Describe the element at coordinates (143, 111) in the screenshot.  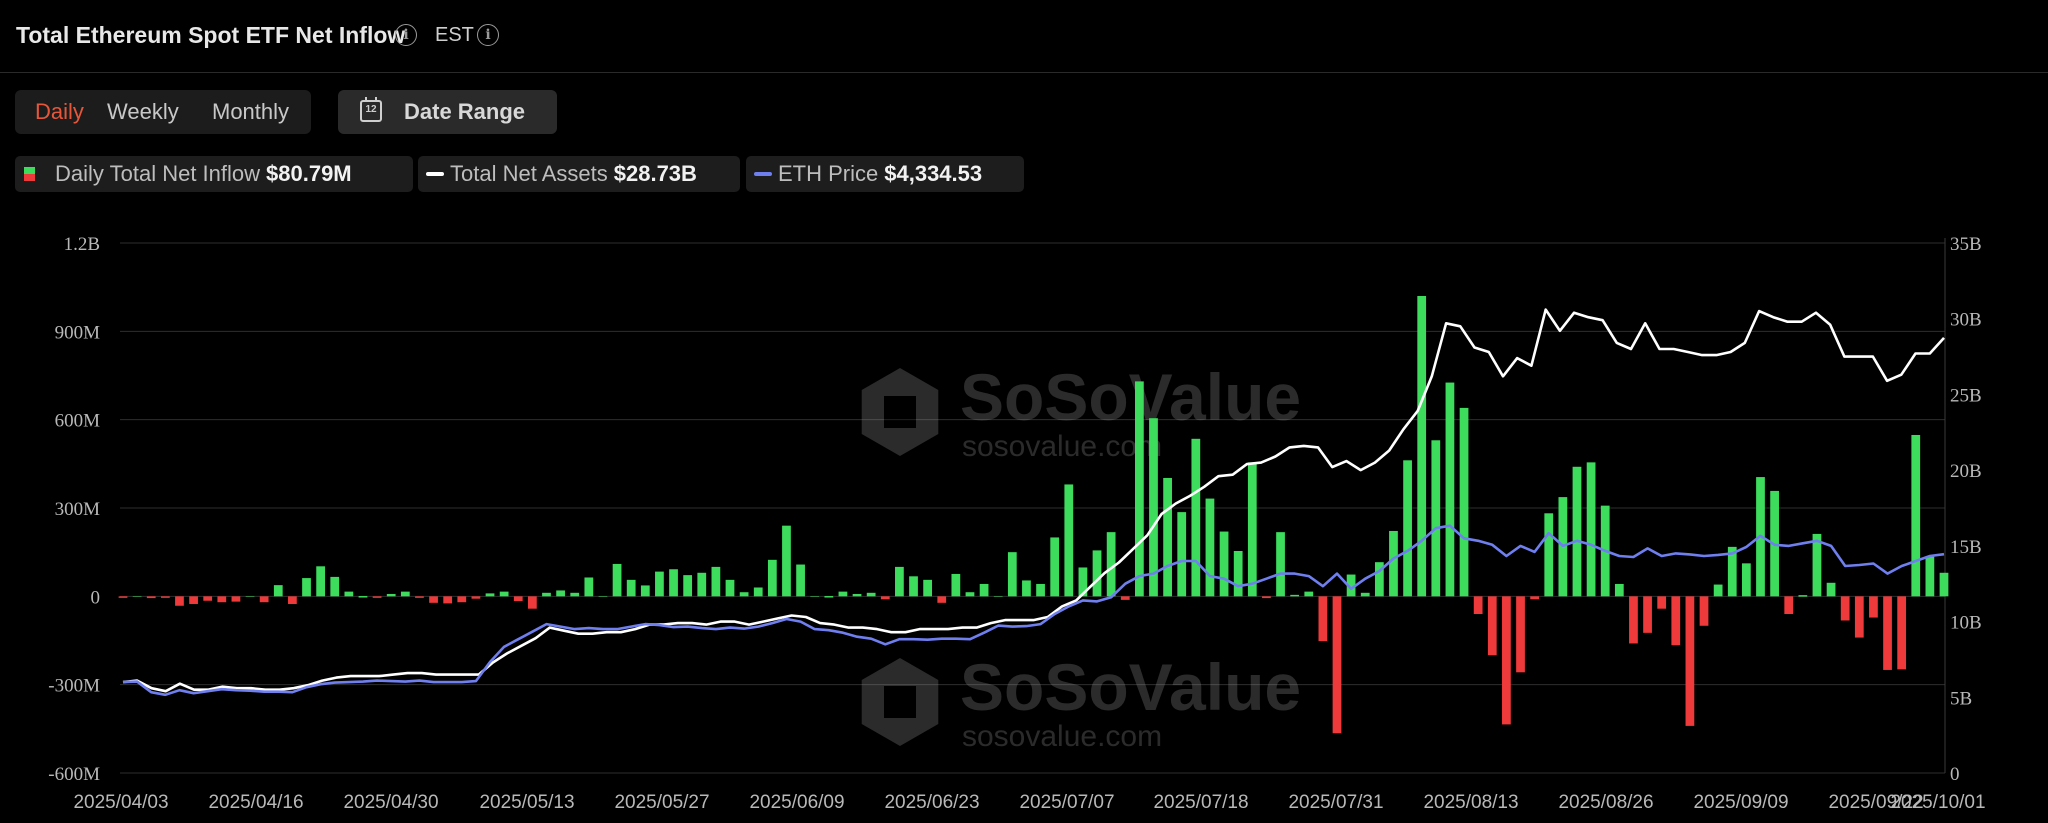
I see `tab-weekly: Weekly` at that location.